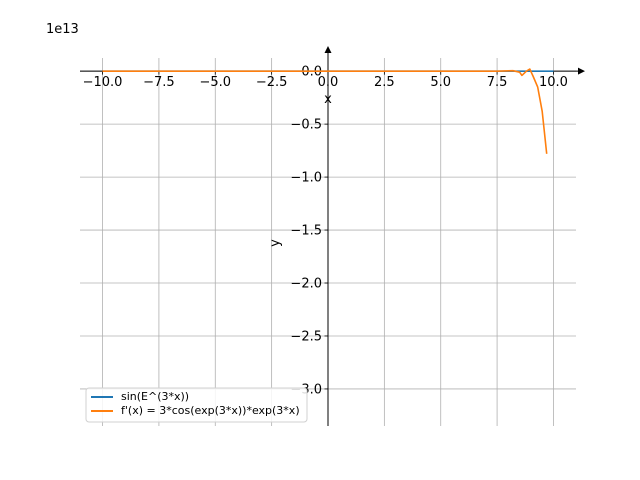 This screenshot has height=480, width=640. Describe the element at coordinates (328, 99) in the screenshot. I see `x-axis-label: x` at that location.